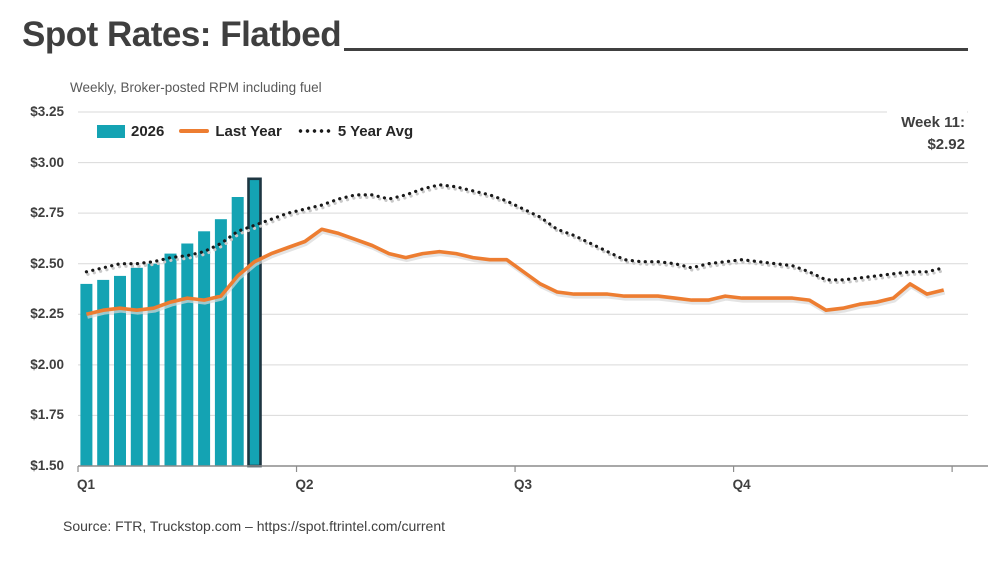 This screenshot has height=561, width=997. What do you see at coordinates (946, 144) in the screenshot?
I see `callout-value: $2.92` at bounding box center [946, 144].